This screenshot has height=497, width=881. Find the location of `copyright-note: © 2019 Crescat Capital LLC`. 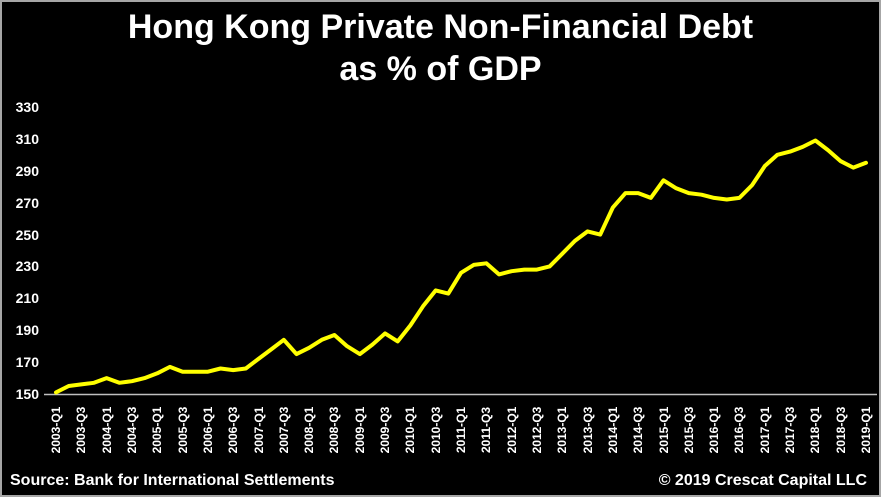

copyright-note: © 2019 Crescat Capital LLC is located at coordinates (762, 480).